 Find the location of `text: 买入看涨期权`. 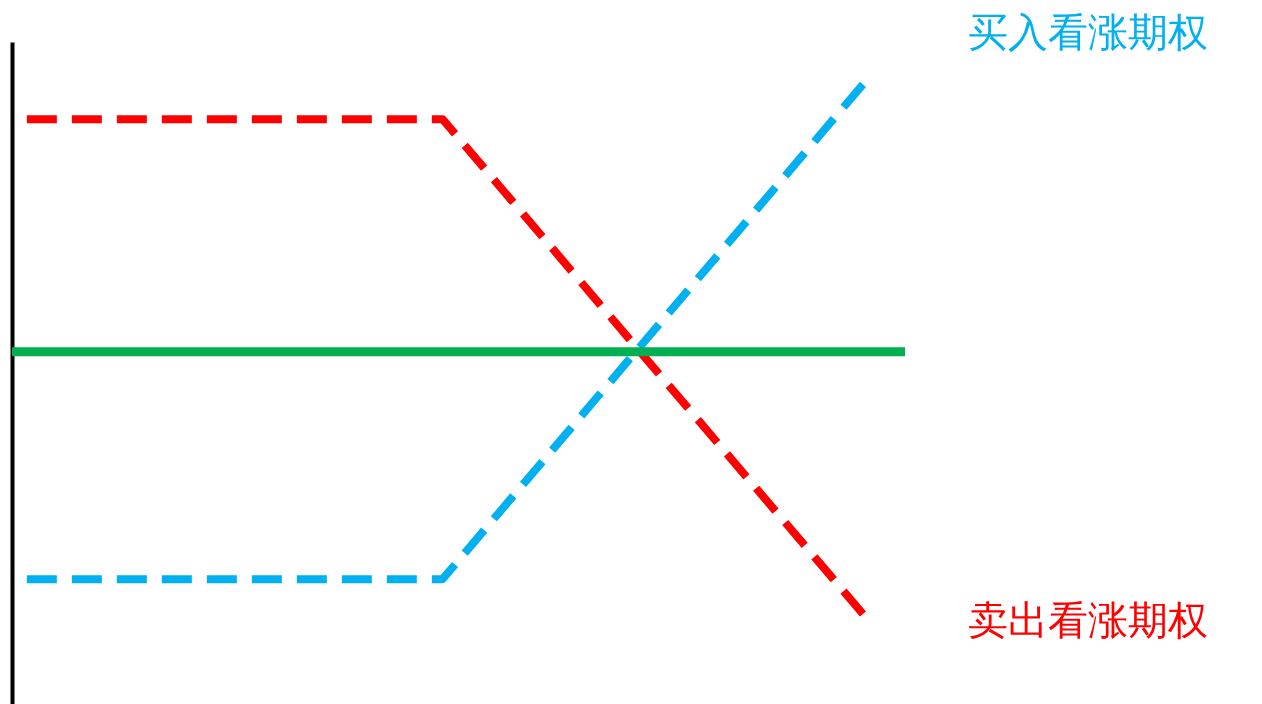

text: 买入看涨期权 is located at coordinates (1087, 32).